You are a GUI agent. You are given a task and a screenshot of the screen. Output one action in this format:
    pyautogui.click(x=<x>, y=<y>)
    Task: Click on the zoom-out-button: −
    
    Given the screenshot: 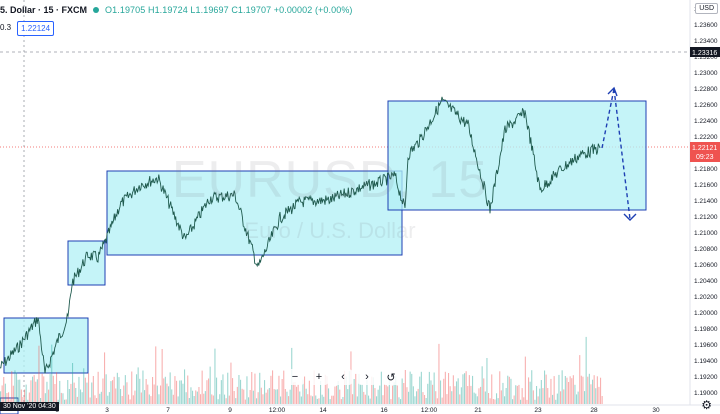 What is the action you would take?
    pyautogui.click(x=295, y=377)
    